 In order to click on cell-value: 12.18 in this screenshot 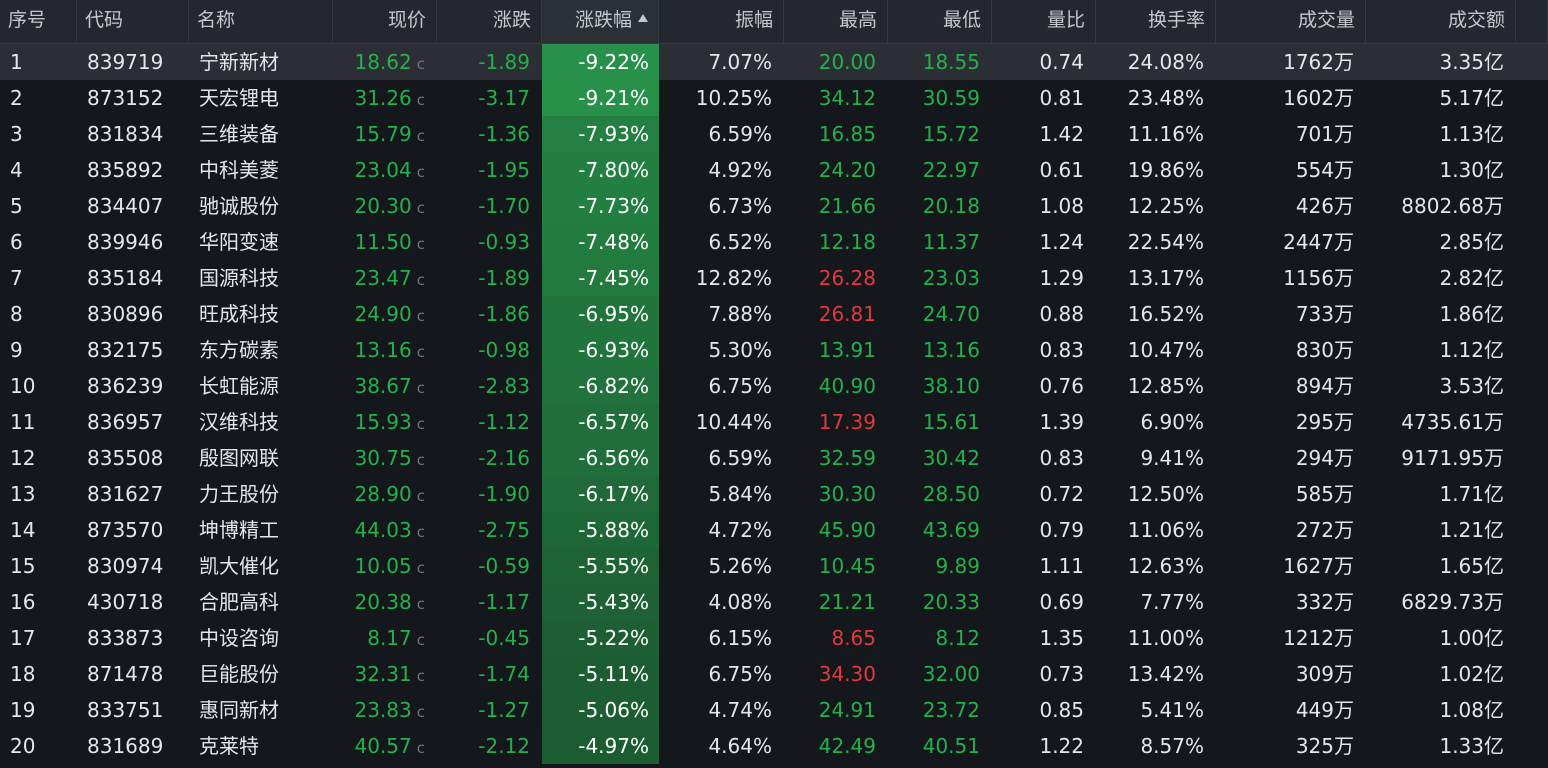, I will do `click(847, 242)`.